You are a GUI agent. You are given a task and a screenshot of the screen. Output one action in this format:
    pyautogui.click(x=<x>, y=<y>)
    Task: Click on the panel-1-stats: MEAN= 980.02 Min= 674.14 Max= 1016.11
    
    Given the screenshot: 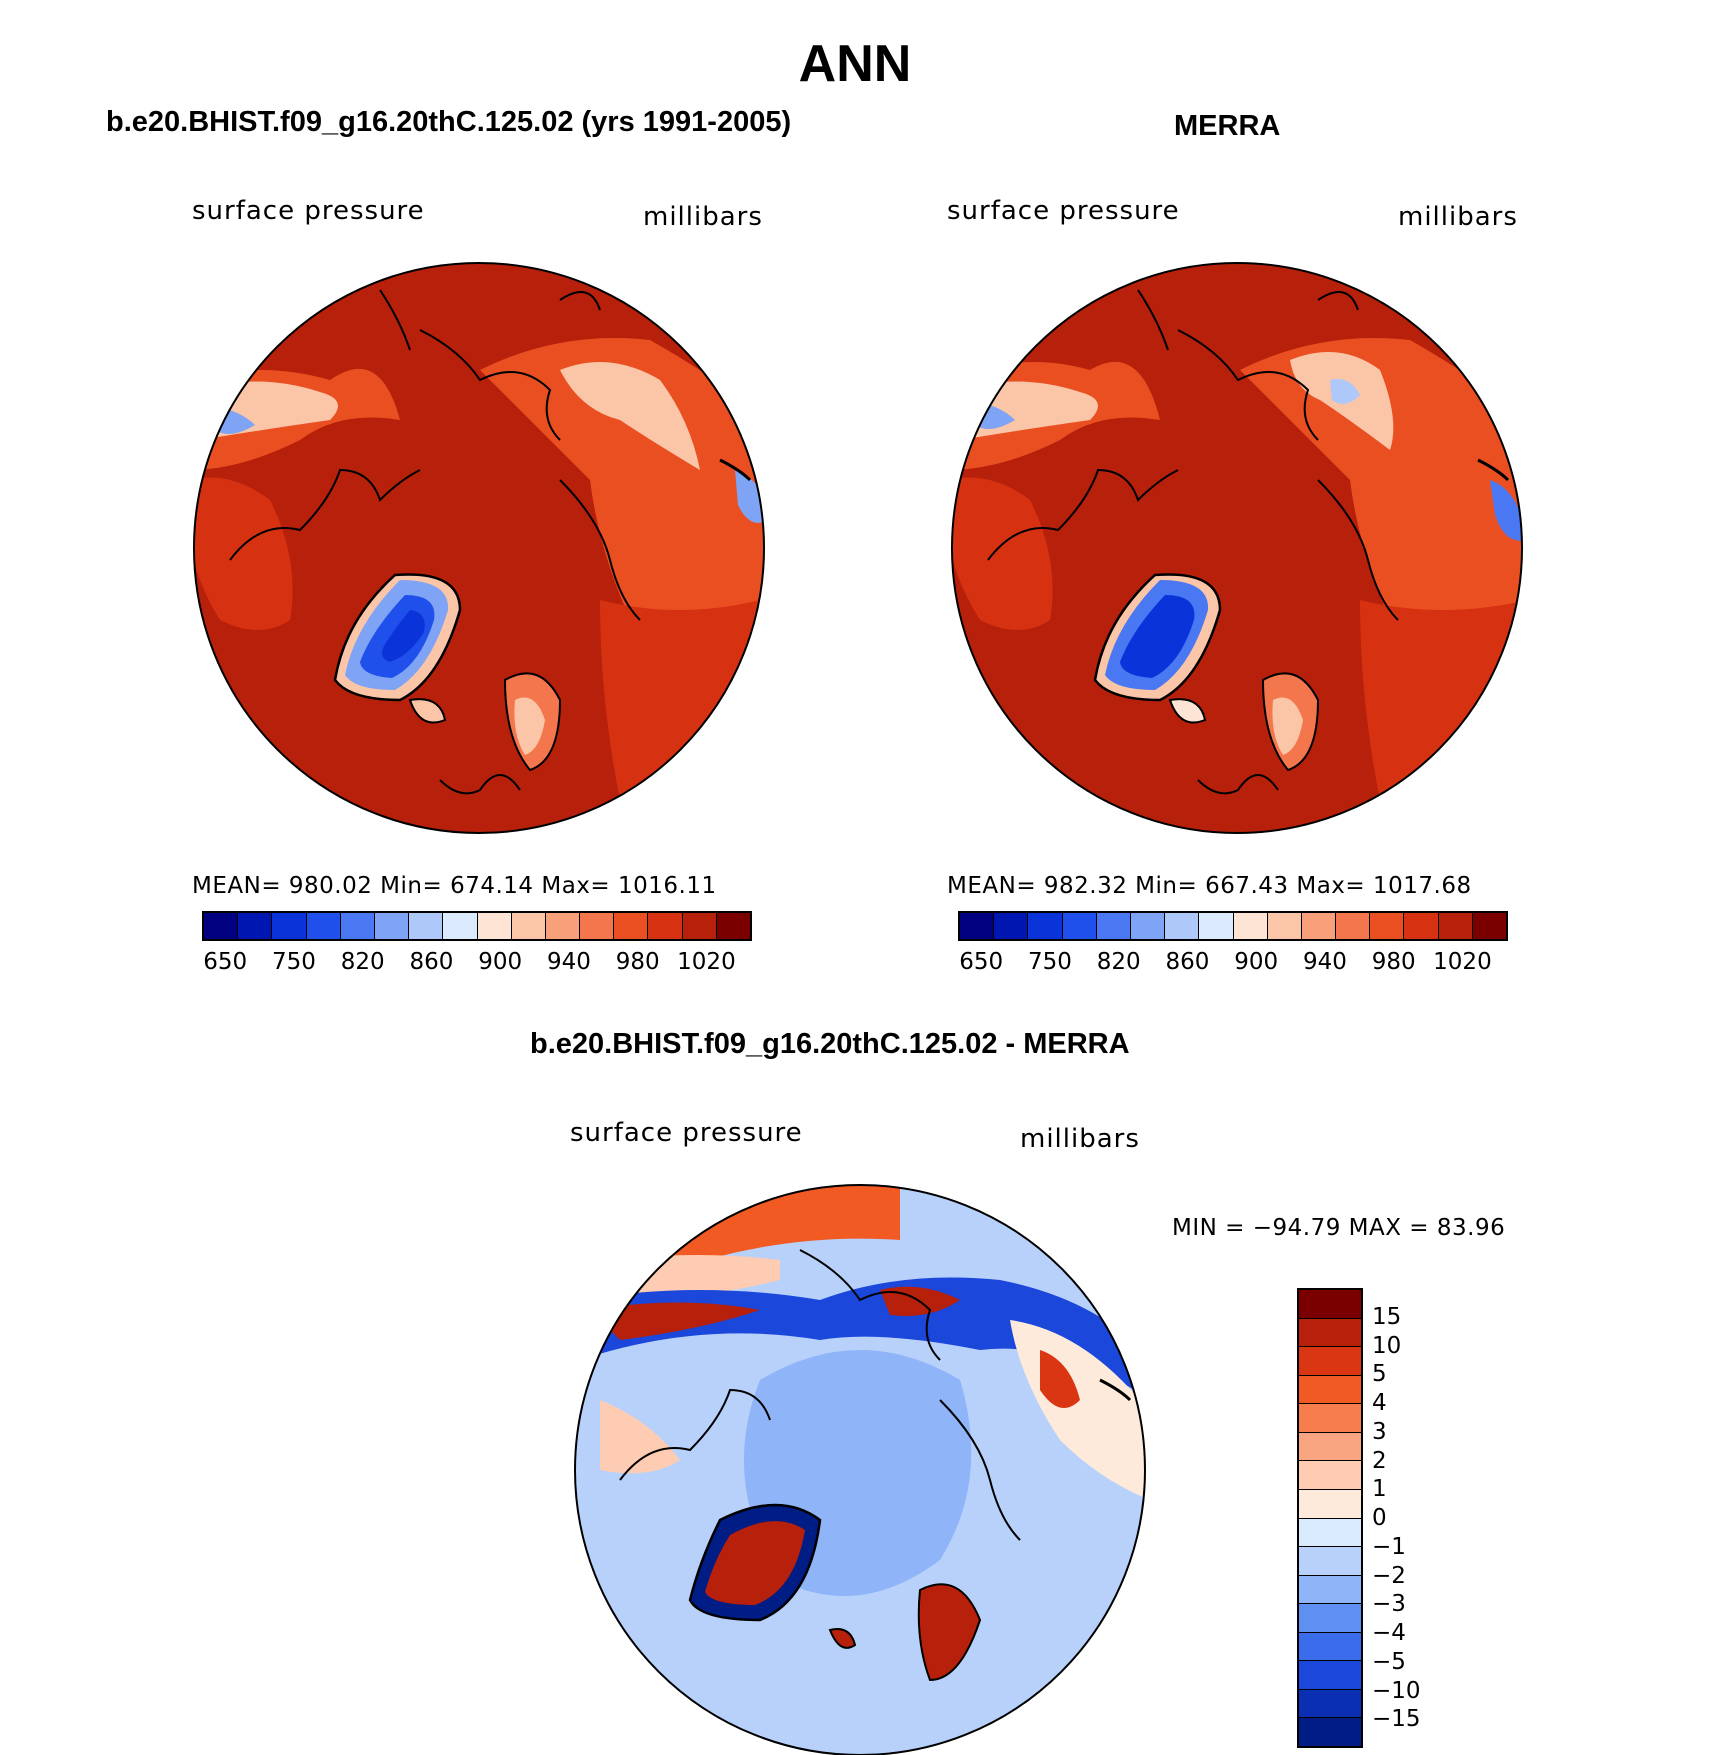 What is the action you would take?
    pyautogui.click(x=454, y=886)
    